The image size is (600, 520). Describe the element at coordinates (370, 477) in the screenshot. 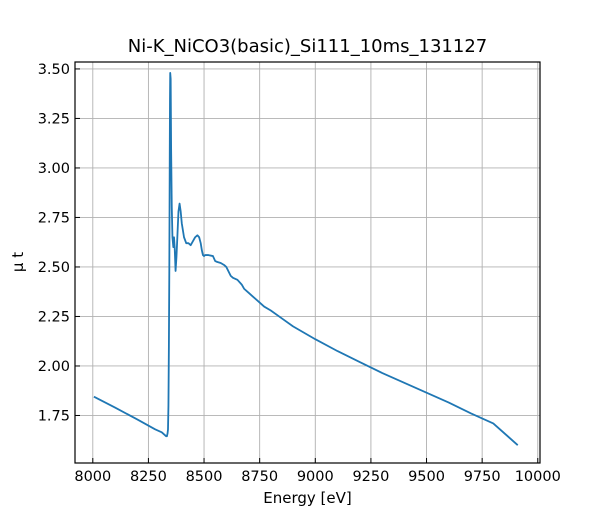

I see `x-tick-label: 9250` at that location.